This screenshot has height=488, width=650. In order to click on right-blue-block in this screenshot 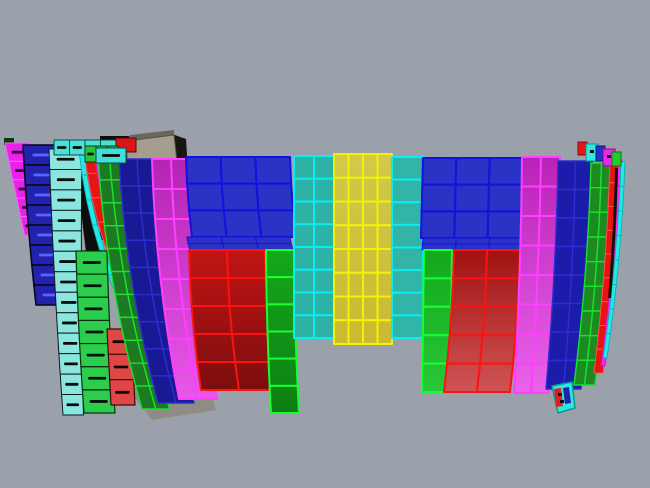, I will do `click(472, 198)`.